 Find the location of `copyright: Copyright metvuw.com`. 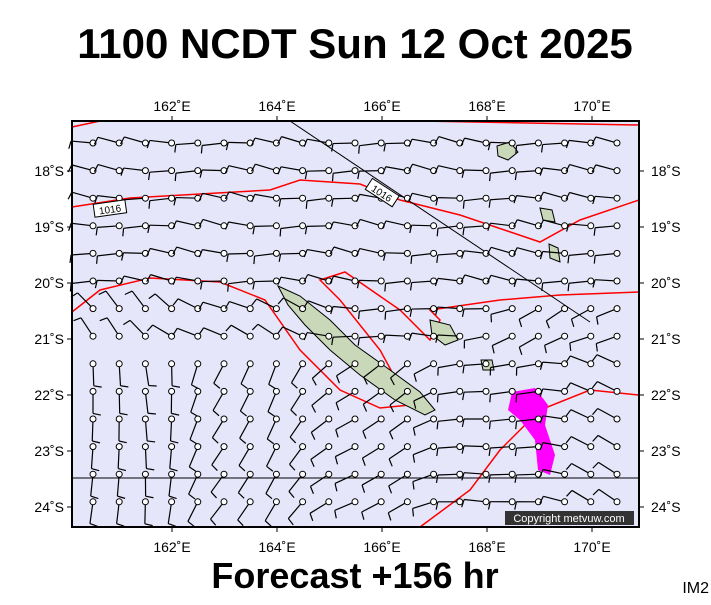

copyright: Copyright metvuw.com is located at coordinates (568, 519).